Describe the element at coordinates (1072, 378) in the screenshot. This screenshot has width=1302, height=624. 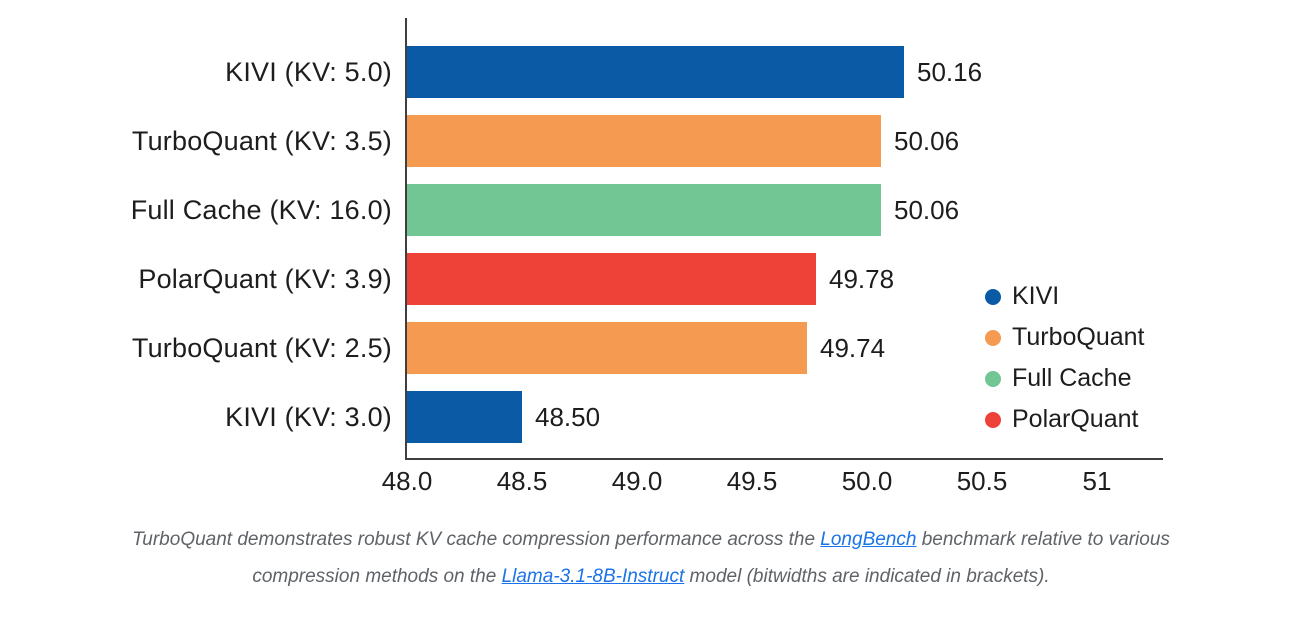
I see `legend-label: Full Cache` at that location.